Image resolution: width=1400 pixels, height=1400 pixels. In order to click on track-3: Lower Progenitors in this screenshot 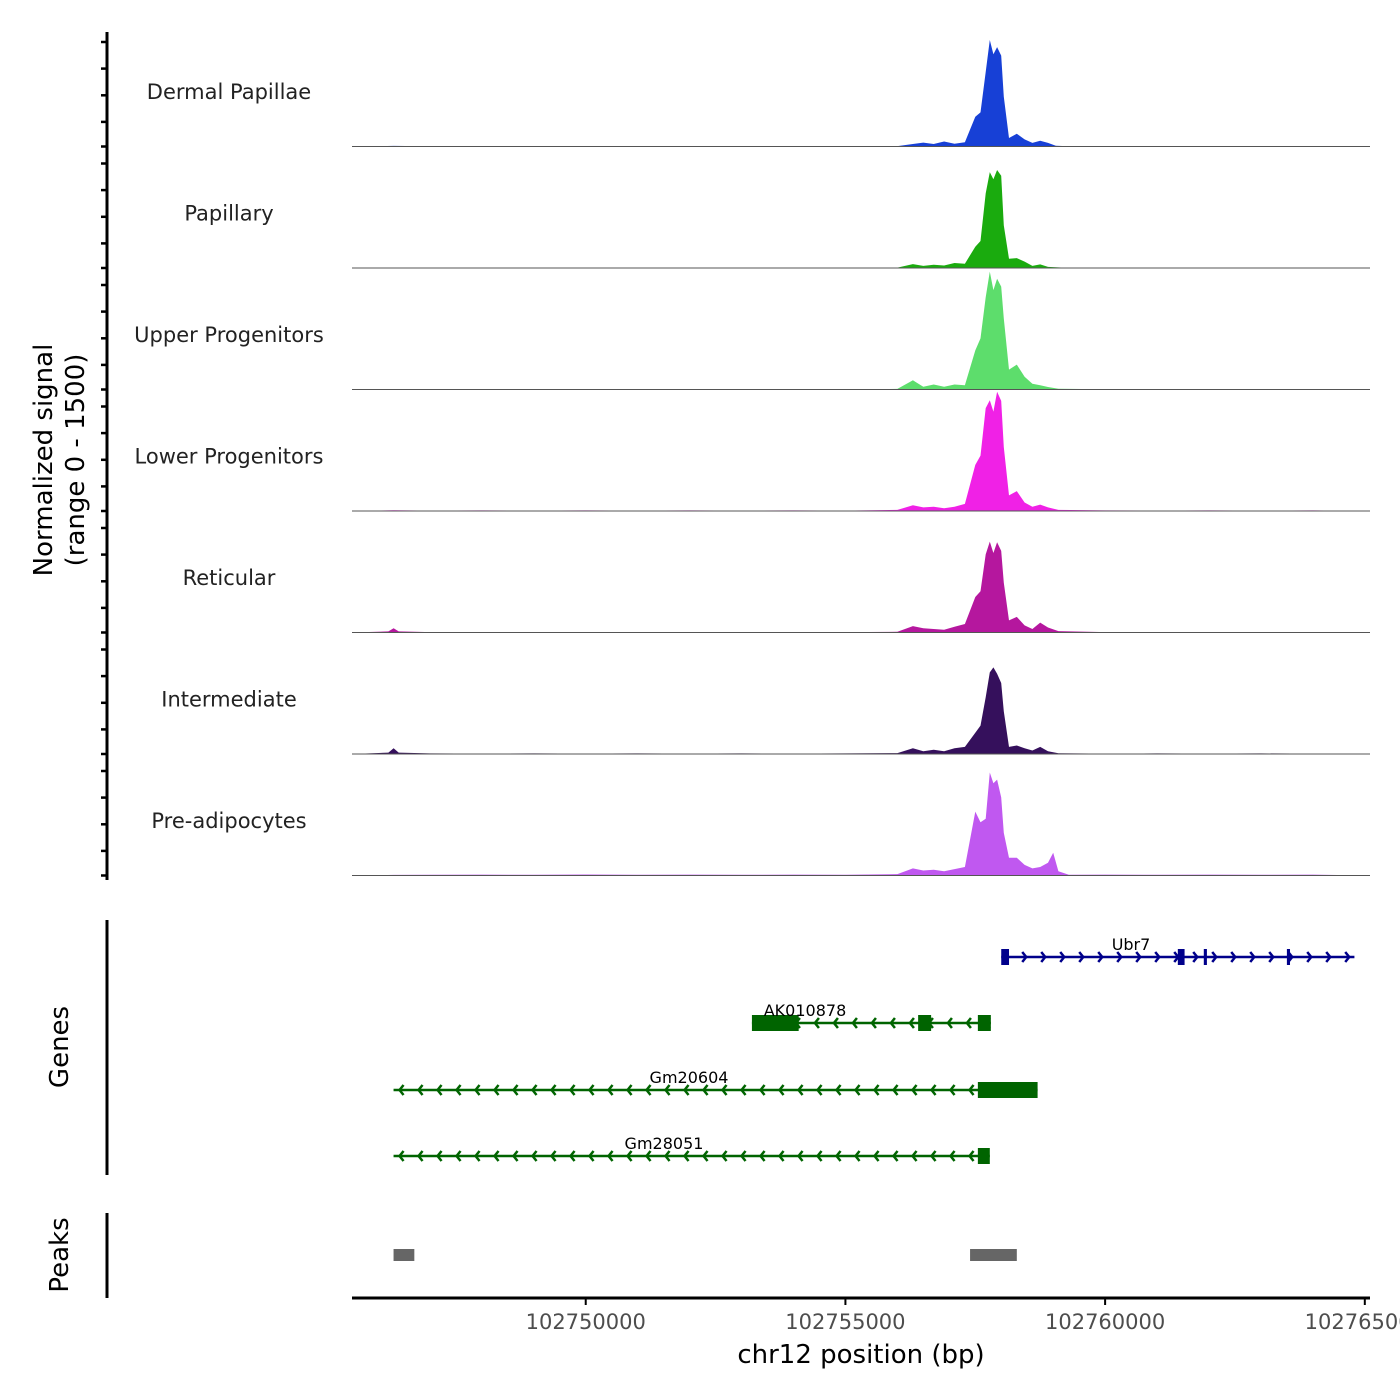, I will do `click(752, 451)`.